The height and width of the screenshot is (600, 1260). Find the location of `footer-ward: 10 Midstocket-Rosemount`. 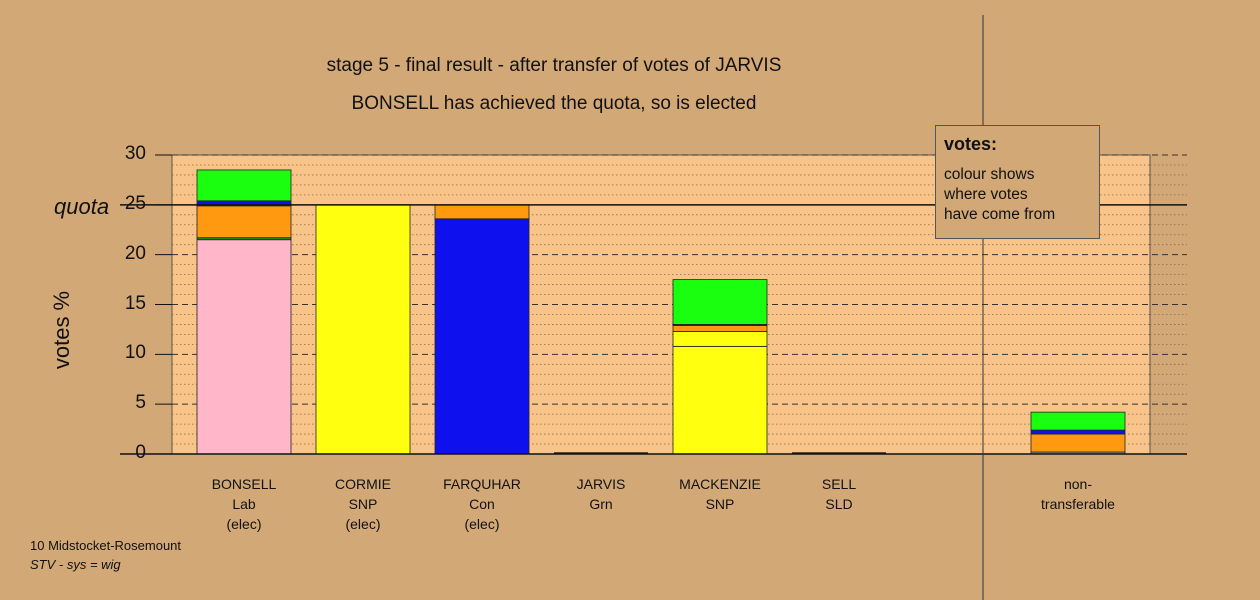

footer-ward: 10 Midstocket-Rosemount is located at coordinates (106, 545).